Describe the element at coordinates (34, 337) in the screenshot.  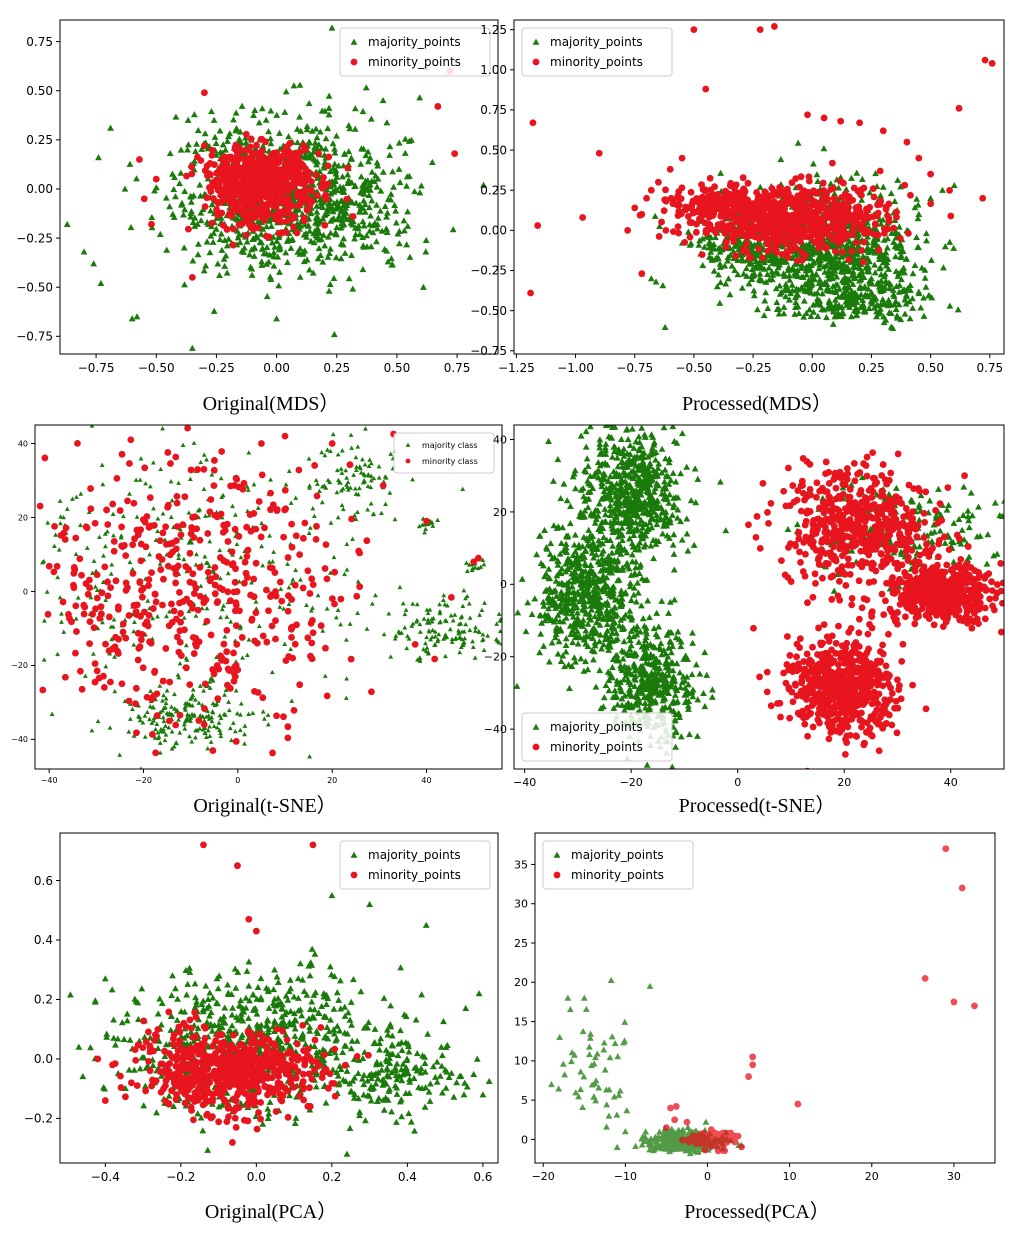
I see `y-tick-label: −0.75` at that location.